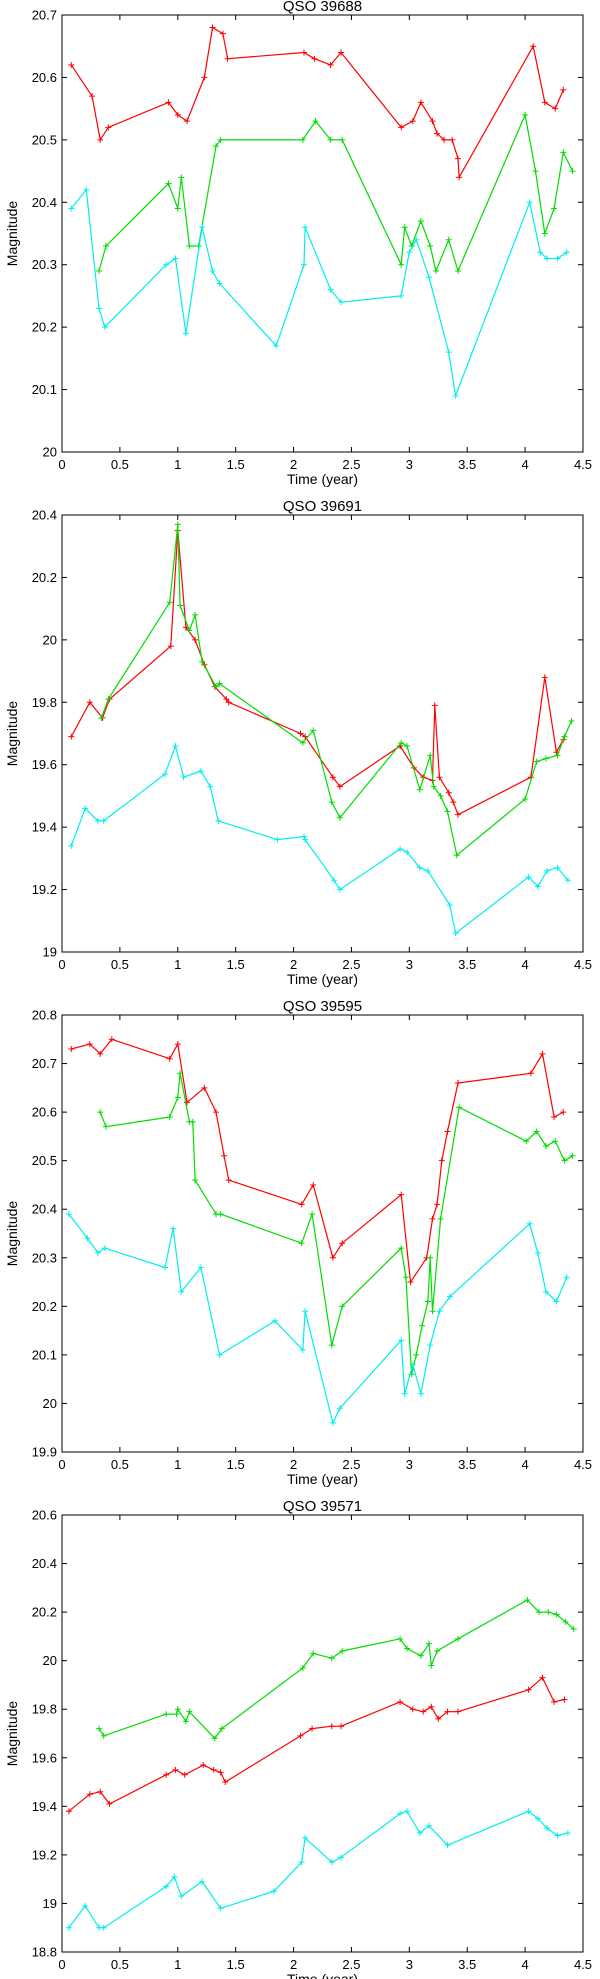 The height and width of the screenshot is (1979, 600). Describe the element at coordinates (322, 1506) in the screenshot. I see `chart-title: QSO 39571` at that location.